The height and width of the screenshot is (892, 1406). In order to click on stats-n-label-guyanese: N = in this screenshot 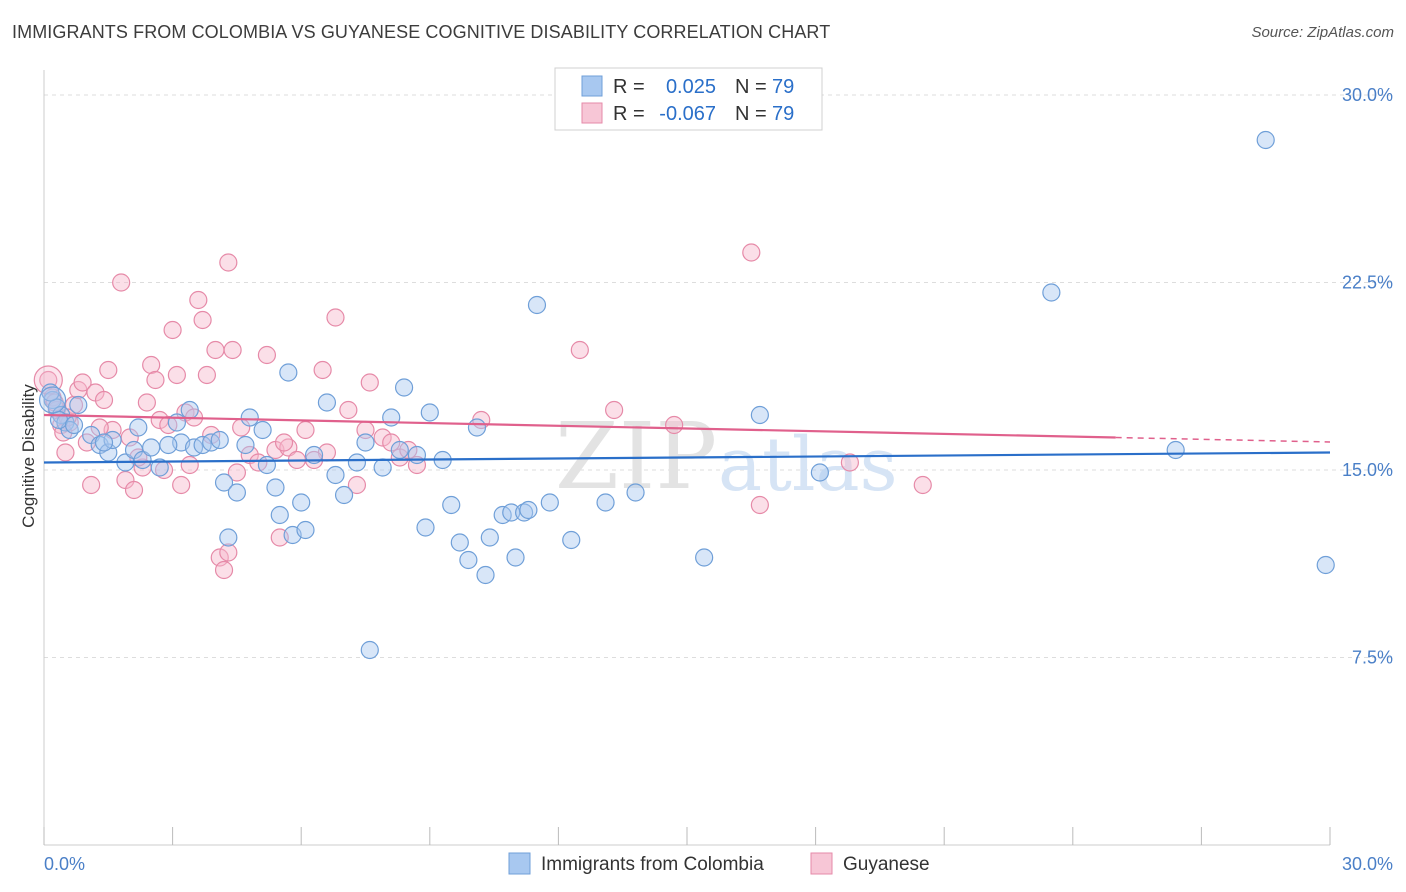, I will do `click(751, 114)`.